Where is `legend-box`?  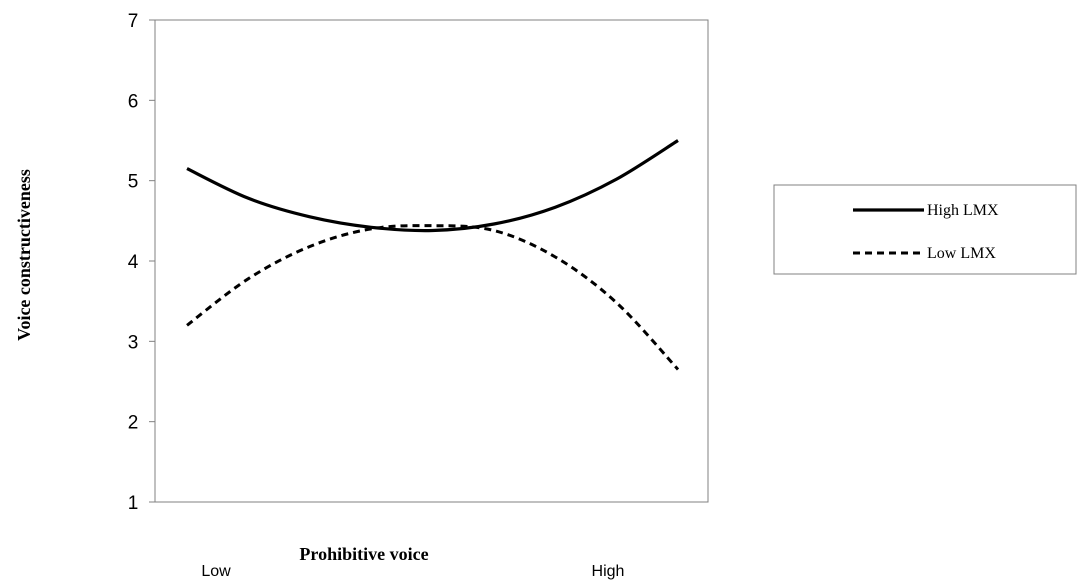 legend-box is located at coordinates (925, 229).